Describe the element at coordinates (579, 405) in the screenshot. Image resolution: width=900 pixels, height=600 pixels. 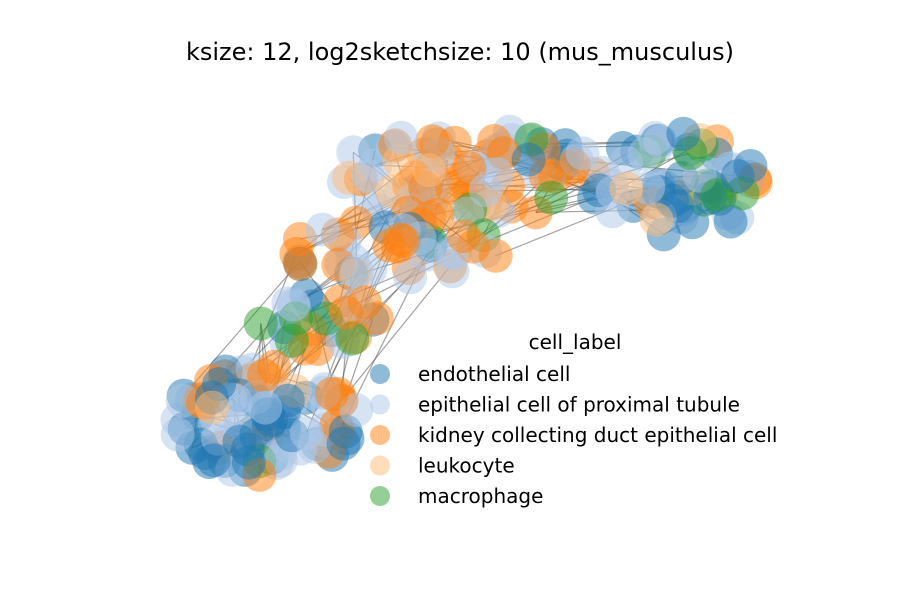
I see `legend-label: epithelial cell of proximal tubule` at that location.